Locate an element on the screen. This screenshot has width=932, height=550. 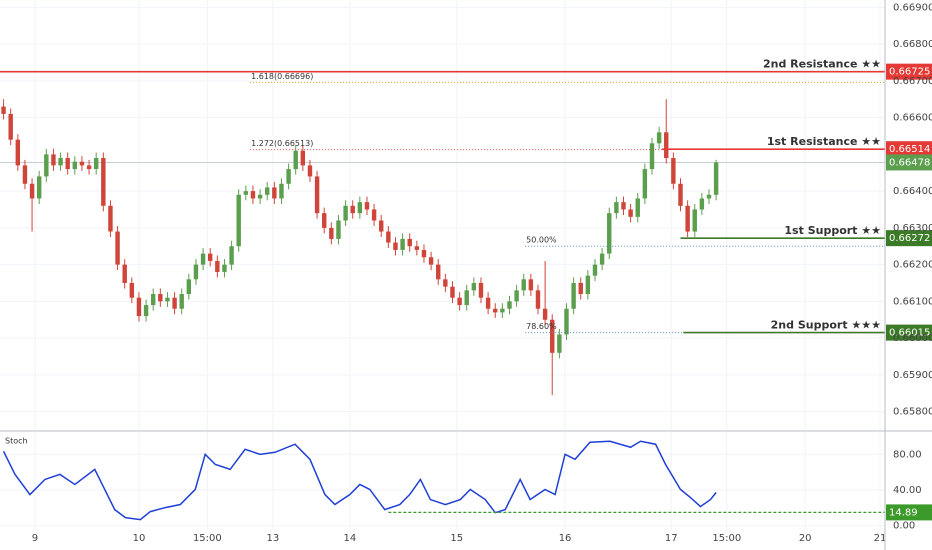
y-tick-label: 40.00 is located at coordinates (907, 490).